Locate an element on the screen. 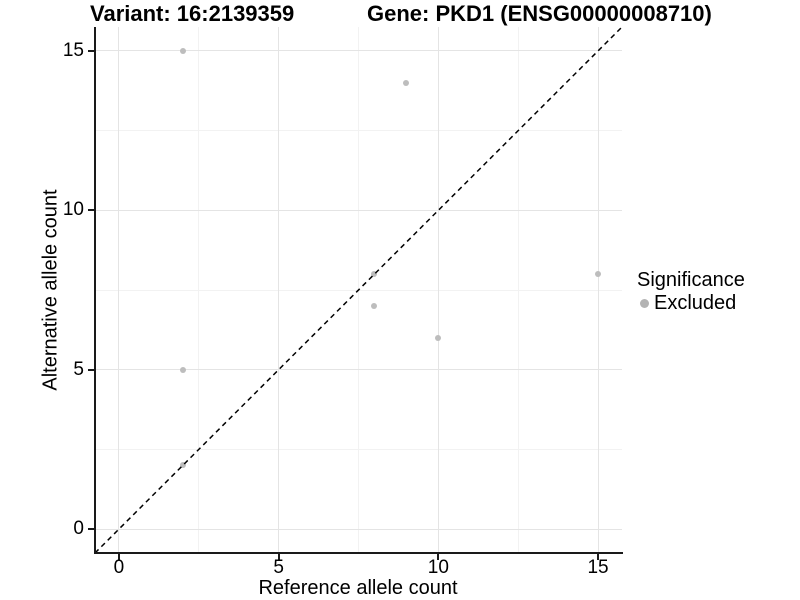 The height and width of the screenshot is (600, 800). x-tick-label: 0 is located at coordinates (119, 567).